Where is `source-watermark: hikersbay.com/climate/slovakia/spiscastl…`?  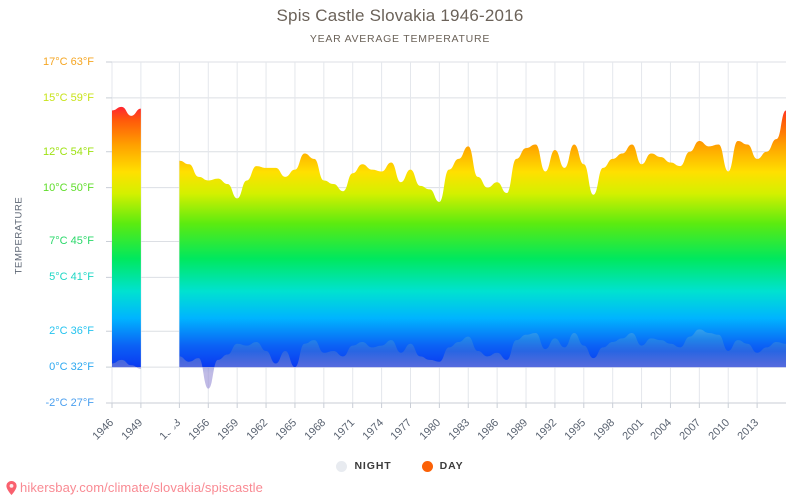 source-watermark: hikersbay.com/climate/slovakia/spiscastl… is located at coordinates (134, 487).